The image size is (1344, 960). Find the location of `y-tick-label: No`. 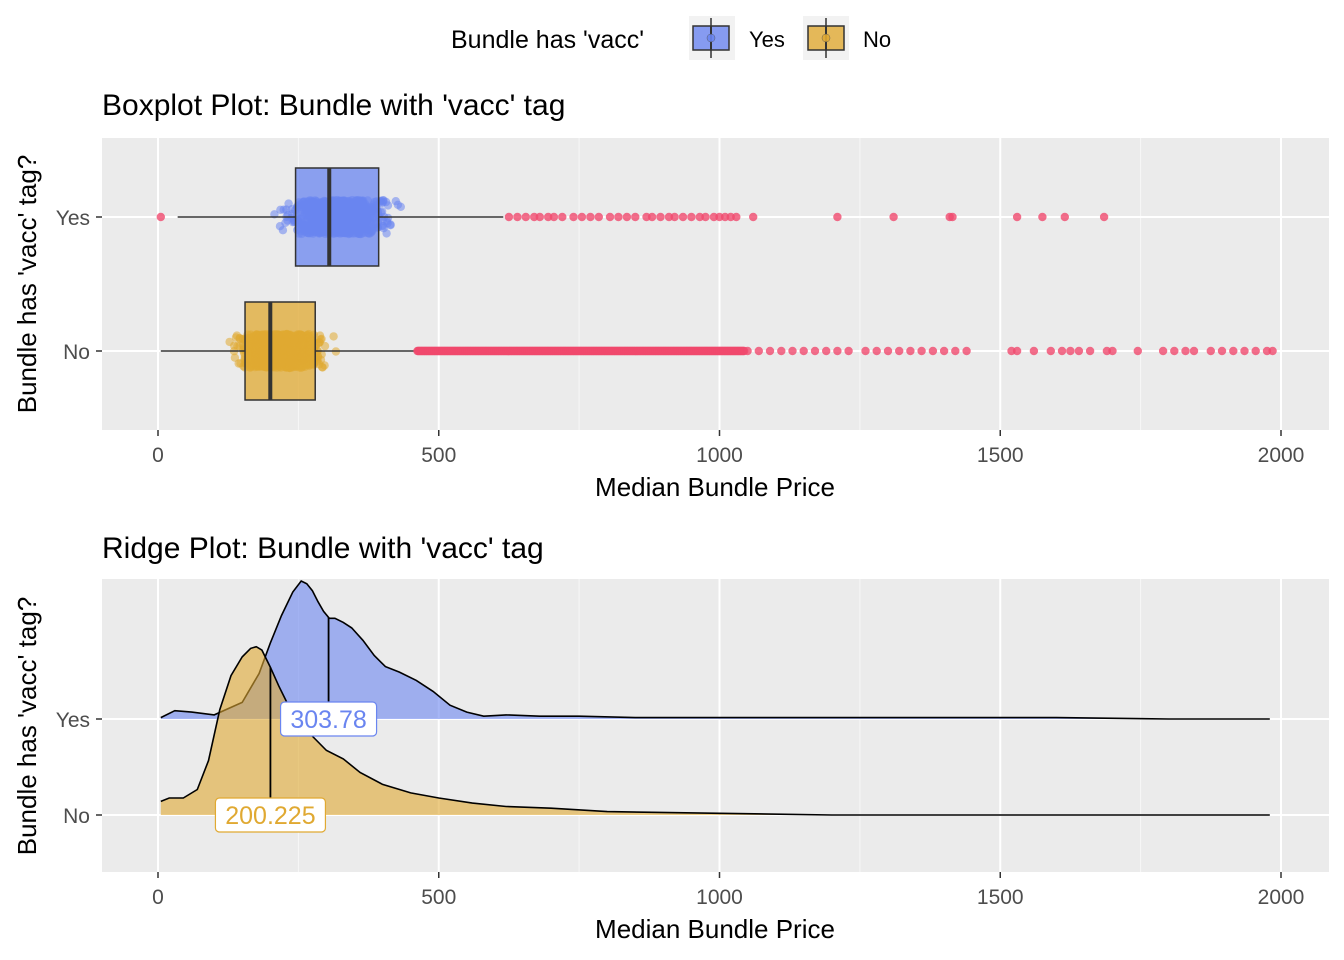

y-tick-label: No is located at coordinates (76, 816).